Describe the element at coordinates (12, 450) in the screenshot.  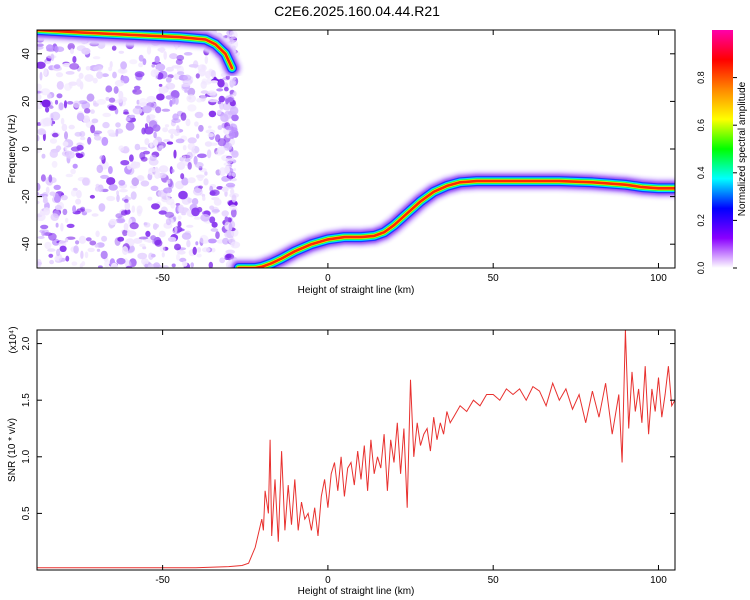
I see `snr-y-axis-label: SNR (10 * v/v)` at that location.